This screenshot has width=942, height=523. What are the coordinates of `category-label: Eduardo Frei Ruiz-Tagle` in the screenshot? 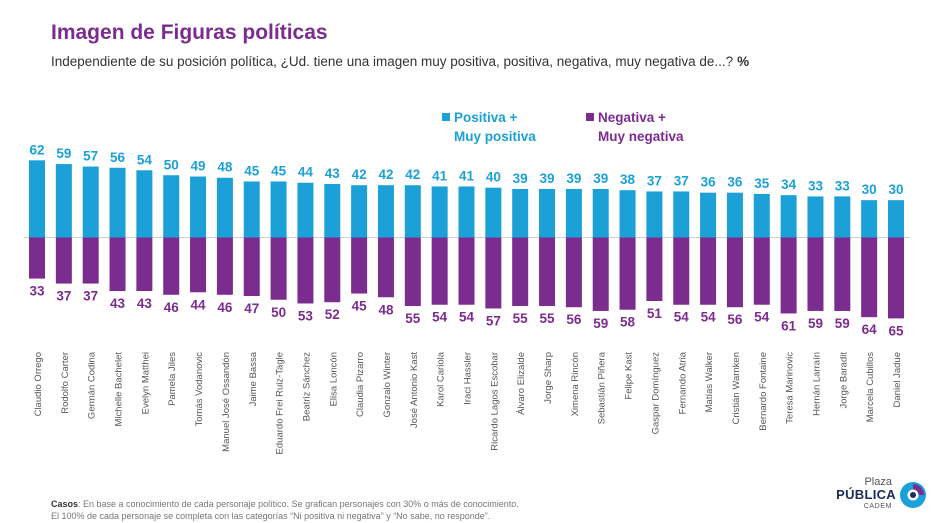 It's located at (280, 403).